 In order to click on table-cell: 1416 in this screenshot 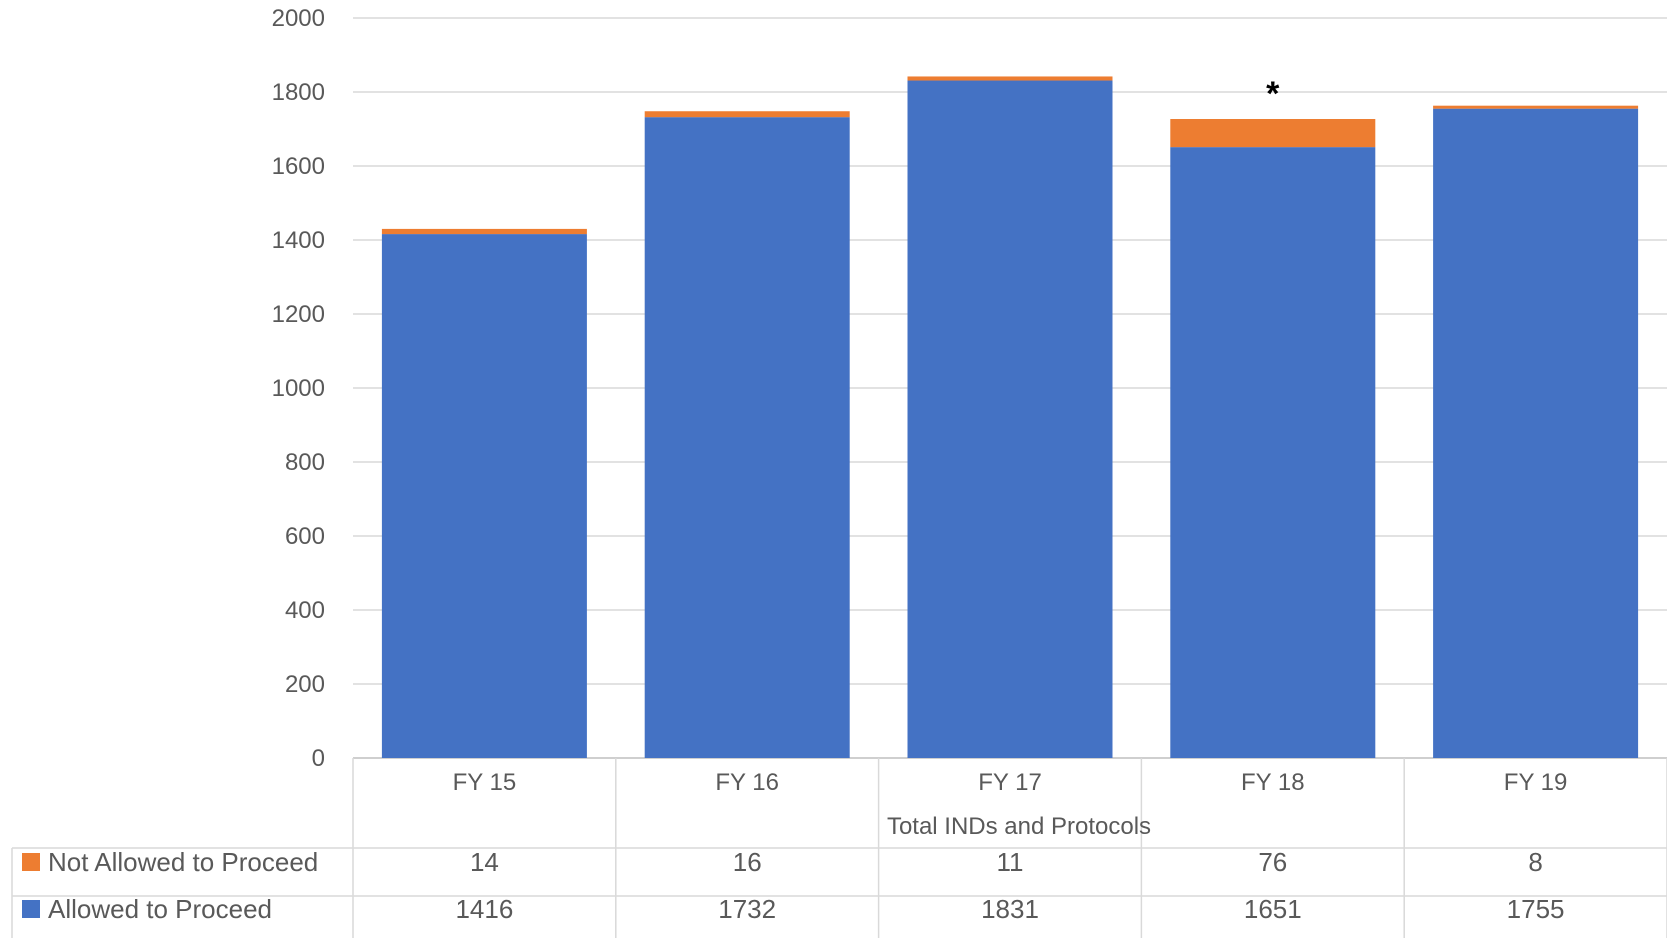, I will do `click(484, 909)`.